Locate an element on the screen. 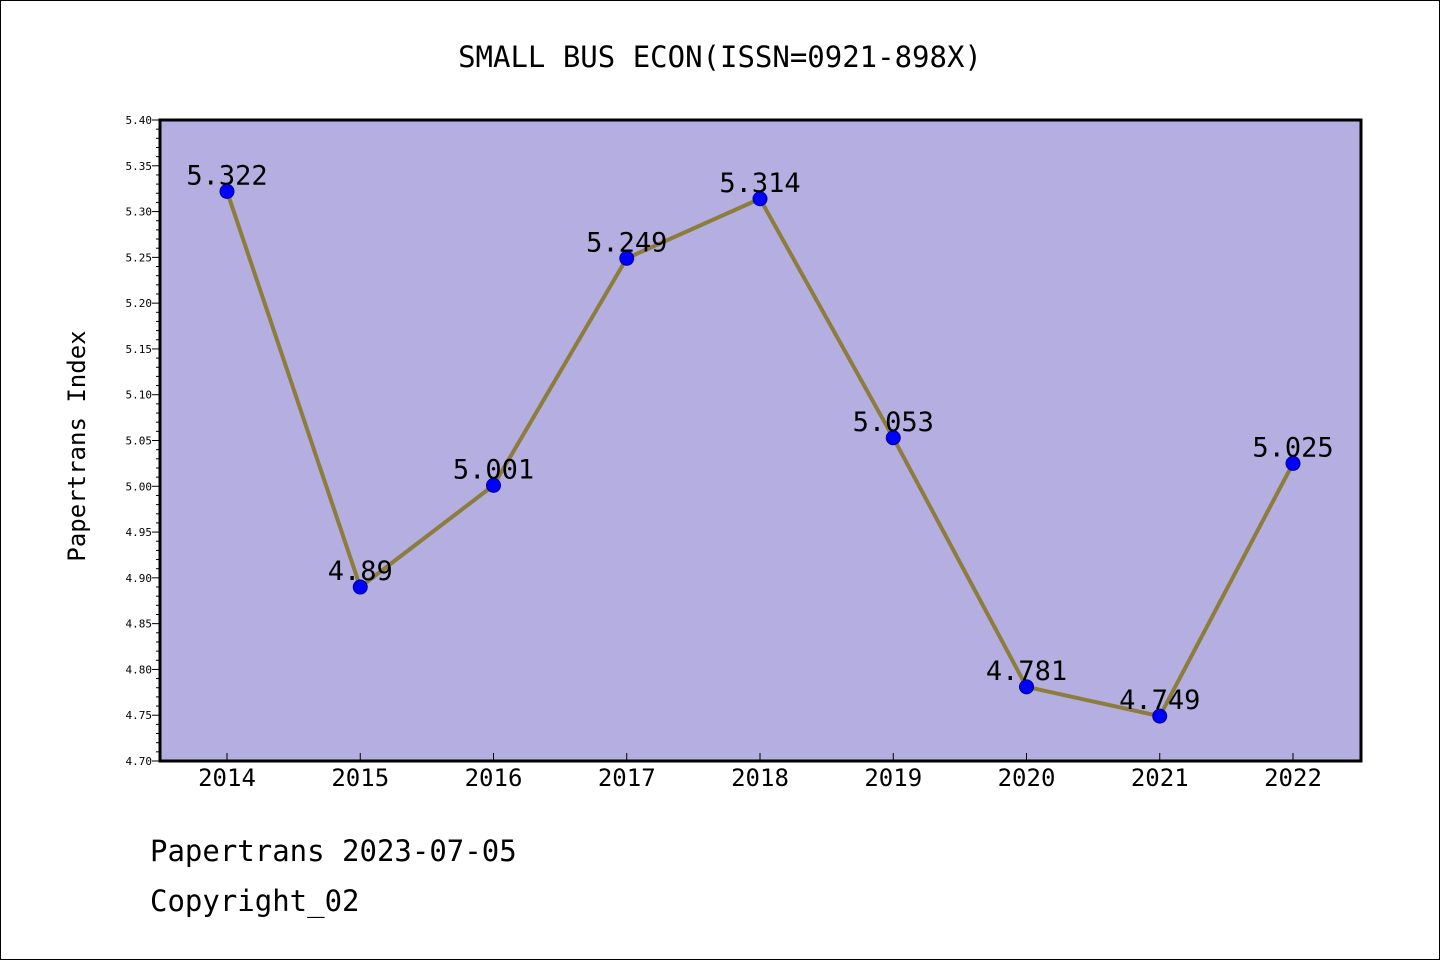 This screenshot has height=960, width=1440. y-tick-label: 5.00 is located at coordinates (139, 486).